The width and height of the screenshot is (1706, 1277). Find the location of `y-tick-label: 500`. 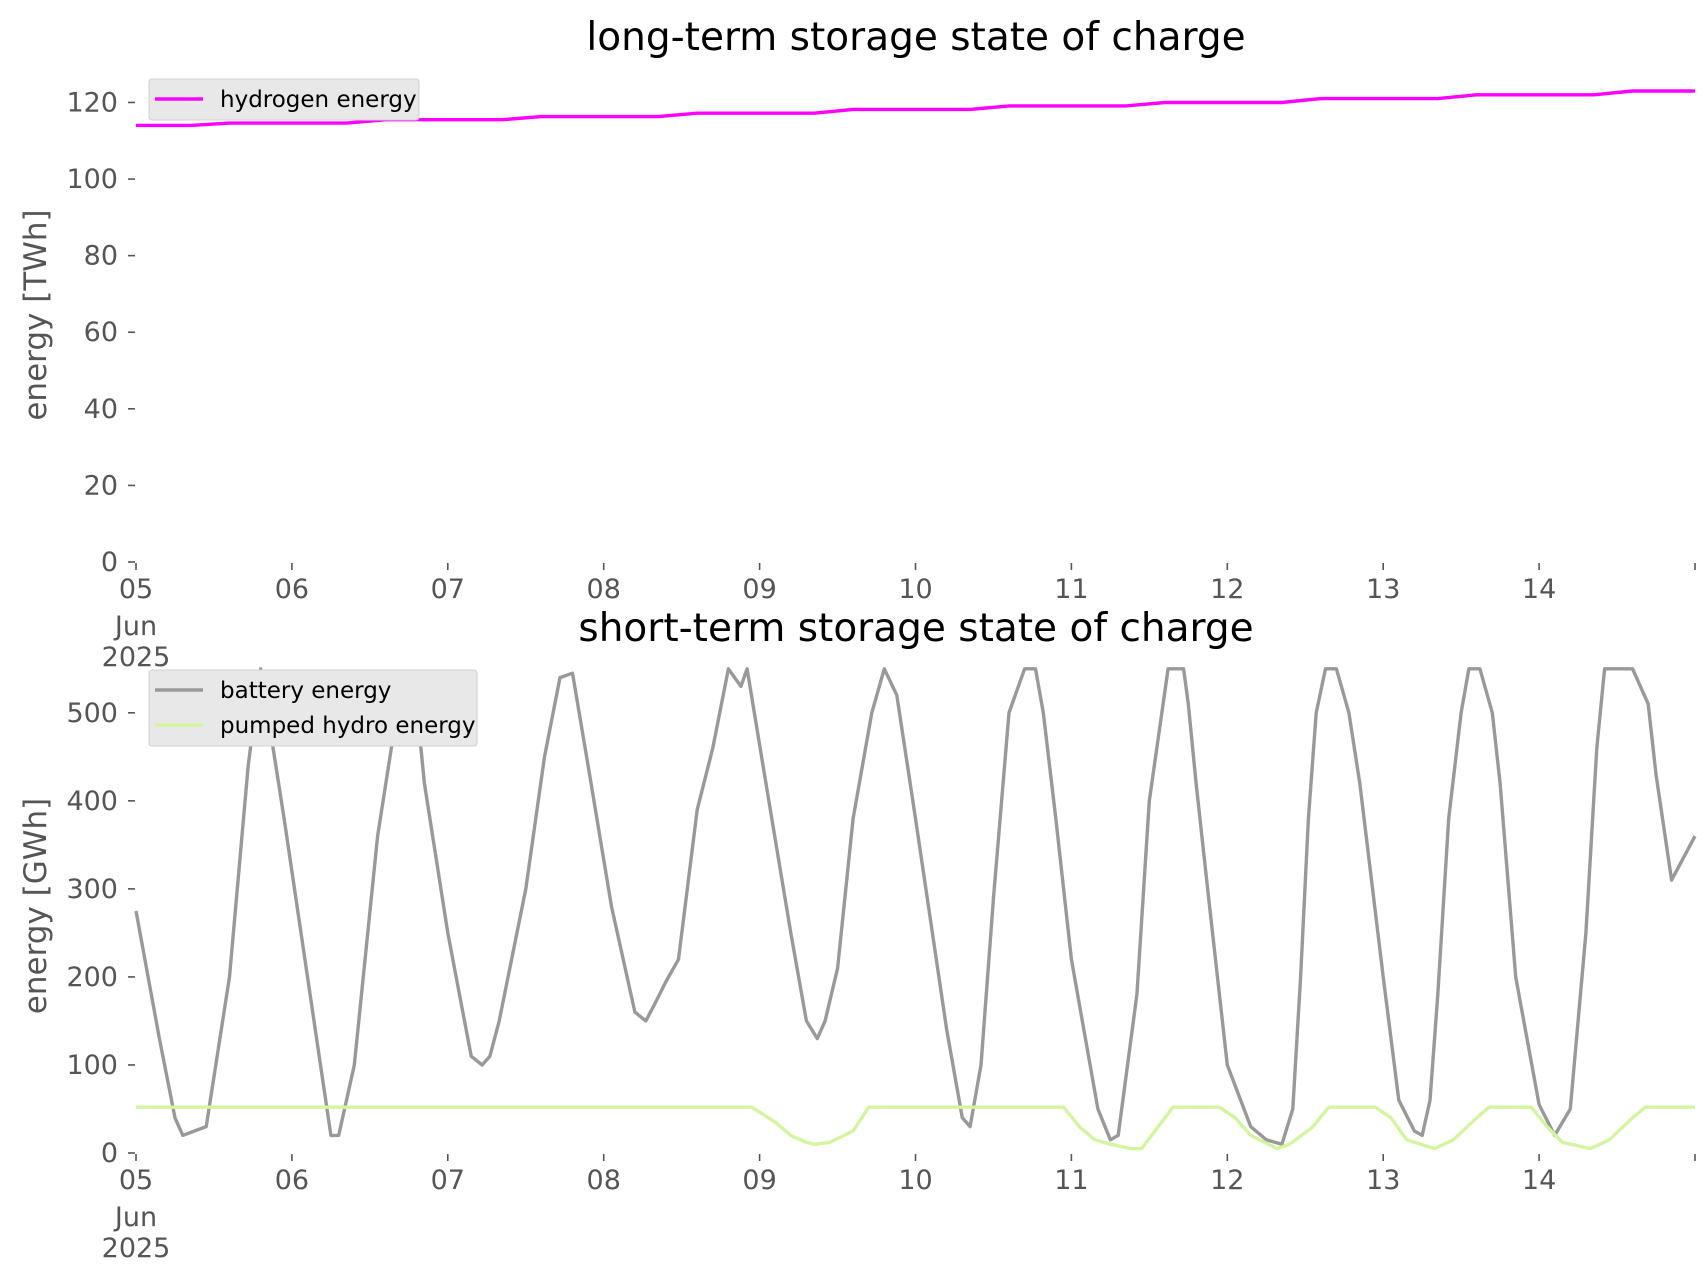

y-tick-label: 500 is located at coordinates (92, 713).